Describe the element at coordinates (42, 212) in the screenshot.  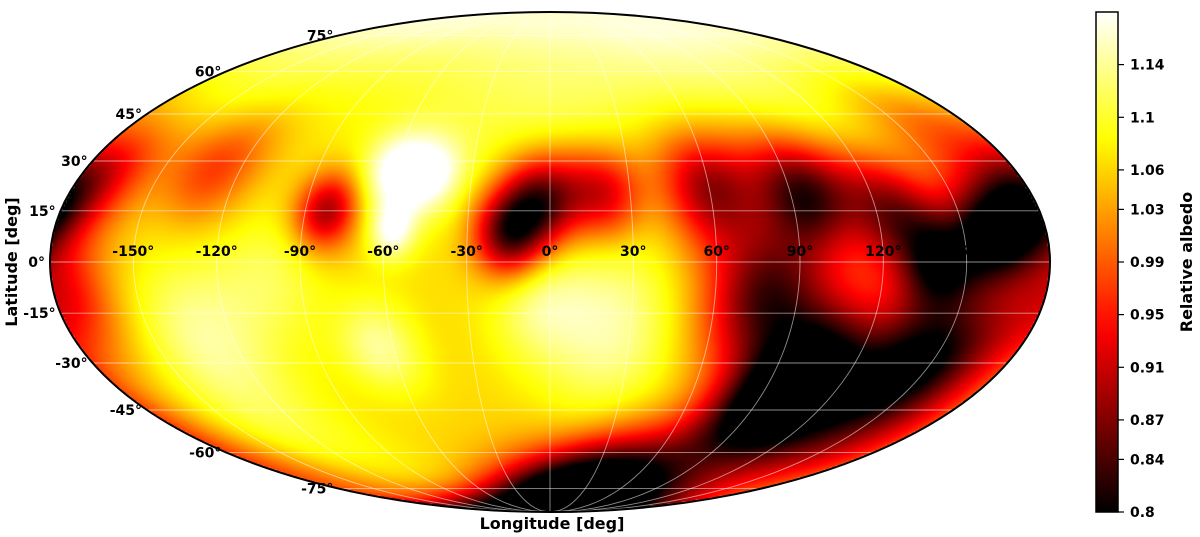
I see `latitude-tick-label: 15°` at that location.